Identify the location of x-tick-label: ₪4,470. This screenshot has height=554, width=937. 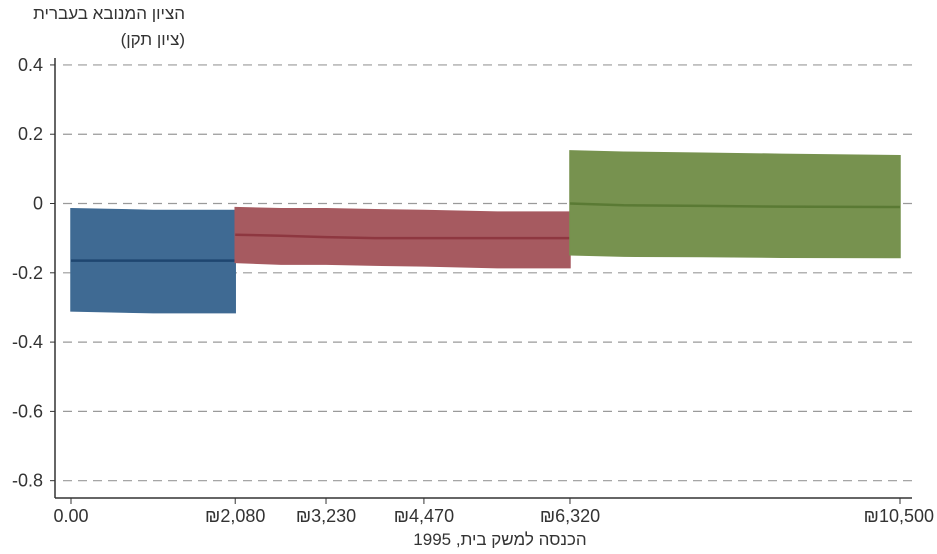
(424, 516).